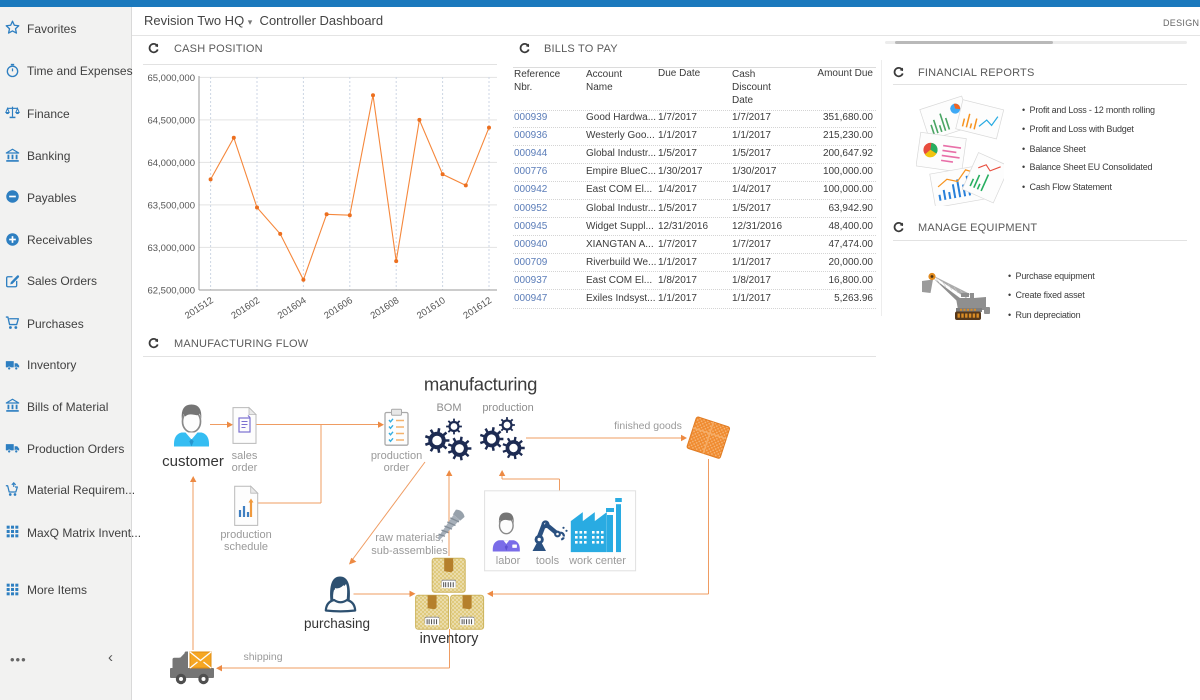 The height and width of the screenshot is (700, 1200). Describe the element at coordinates (409, 551) in the screenshot. I see `svg-text: sub-assemblies` at that location.